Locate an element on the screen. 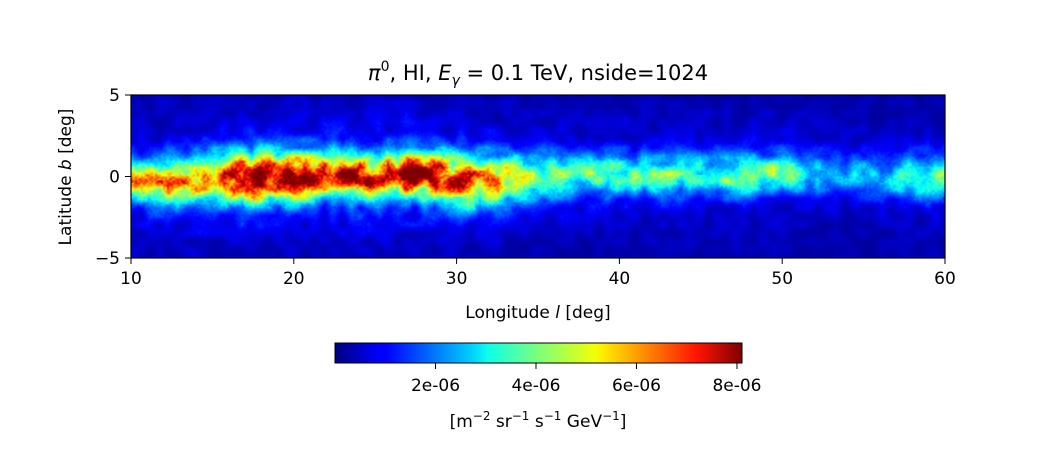 This screenshot has height=450, width=1050. y-tick-label: 5 is located at coordinates (114, 96).